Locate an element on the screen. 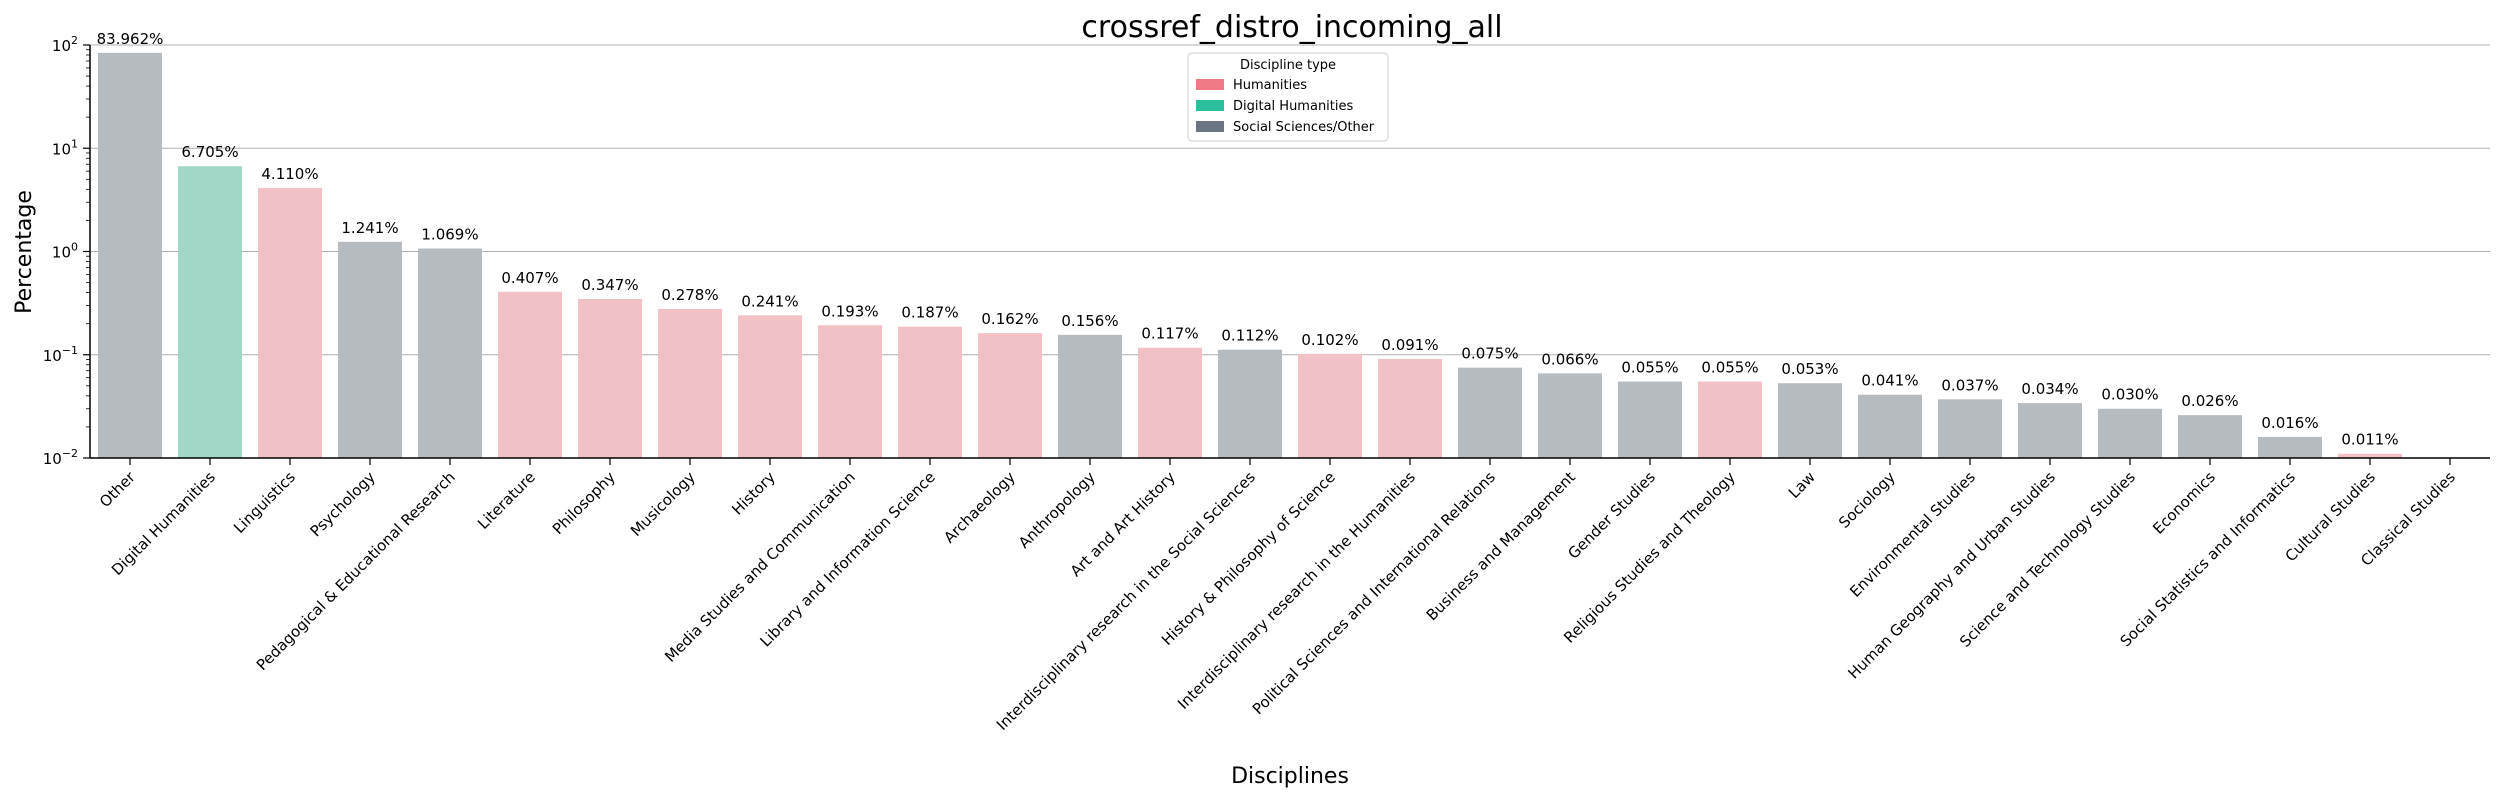 This screenshot has height=800, width=2500. data-label-economics: 0.026% is located at coordinates (2209, 401).